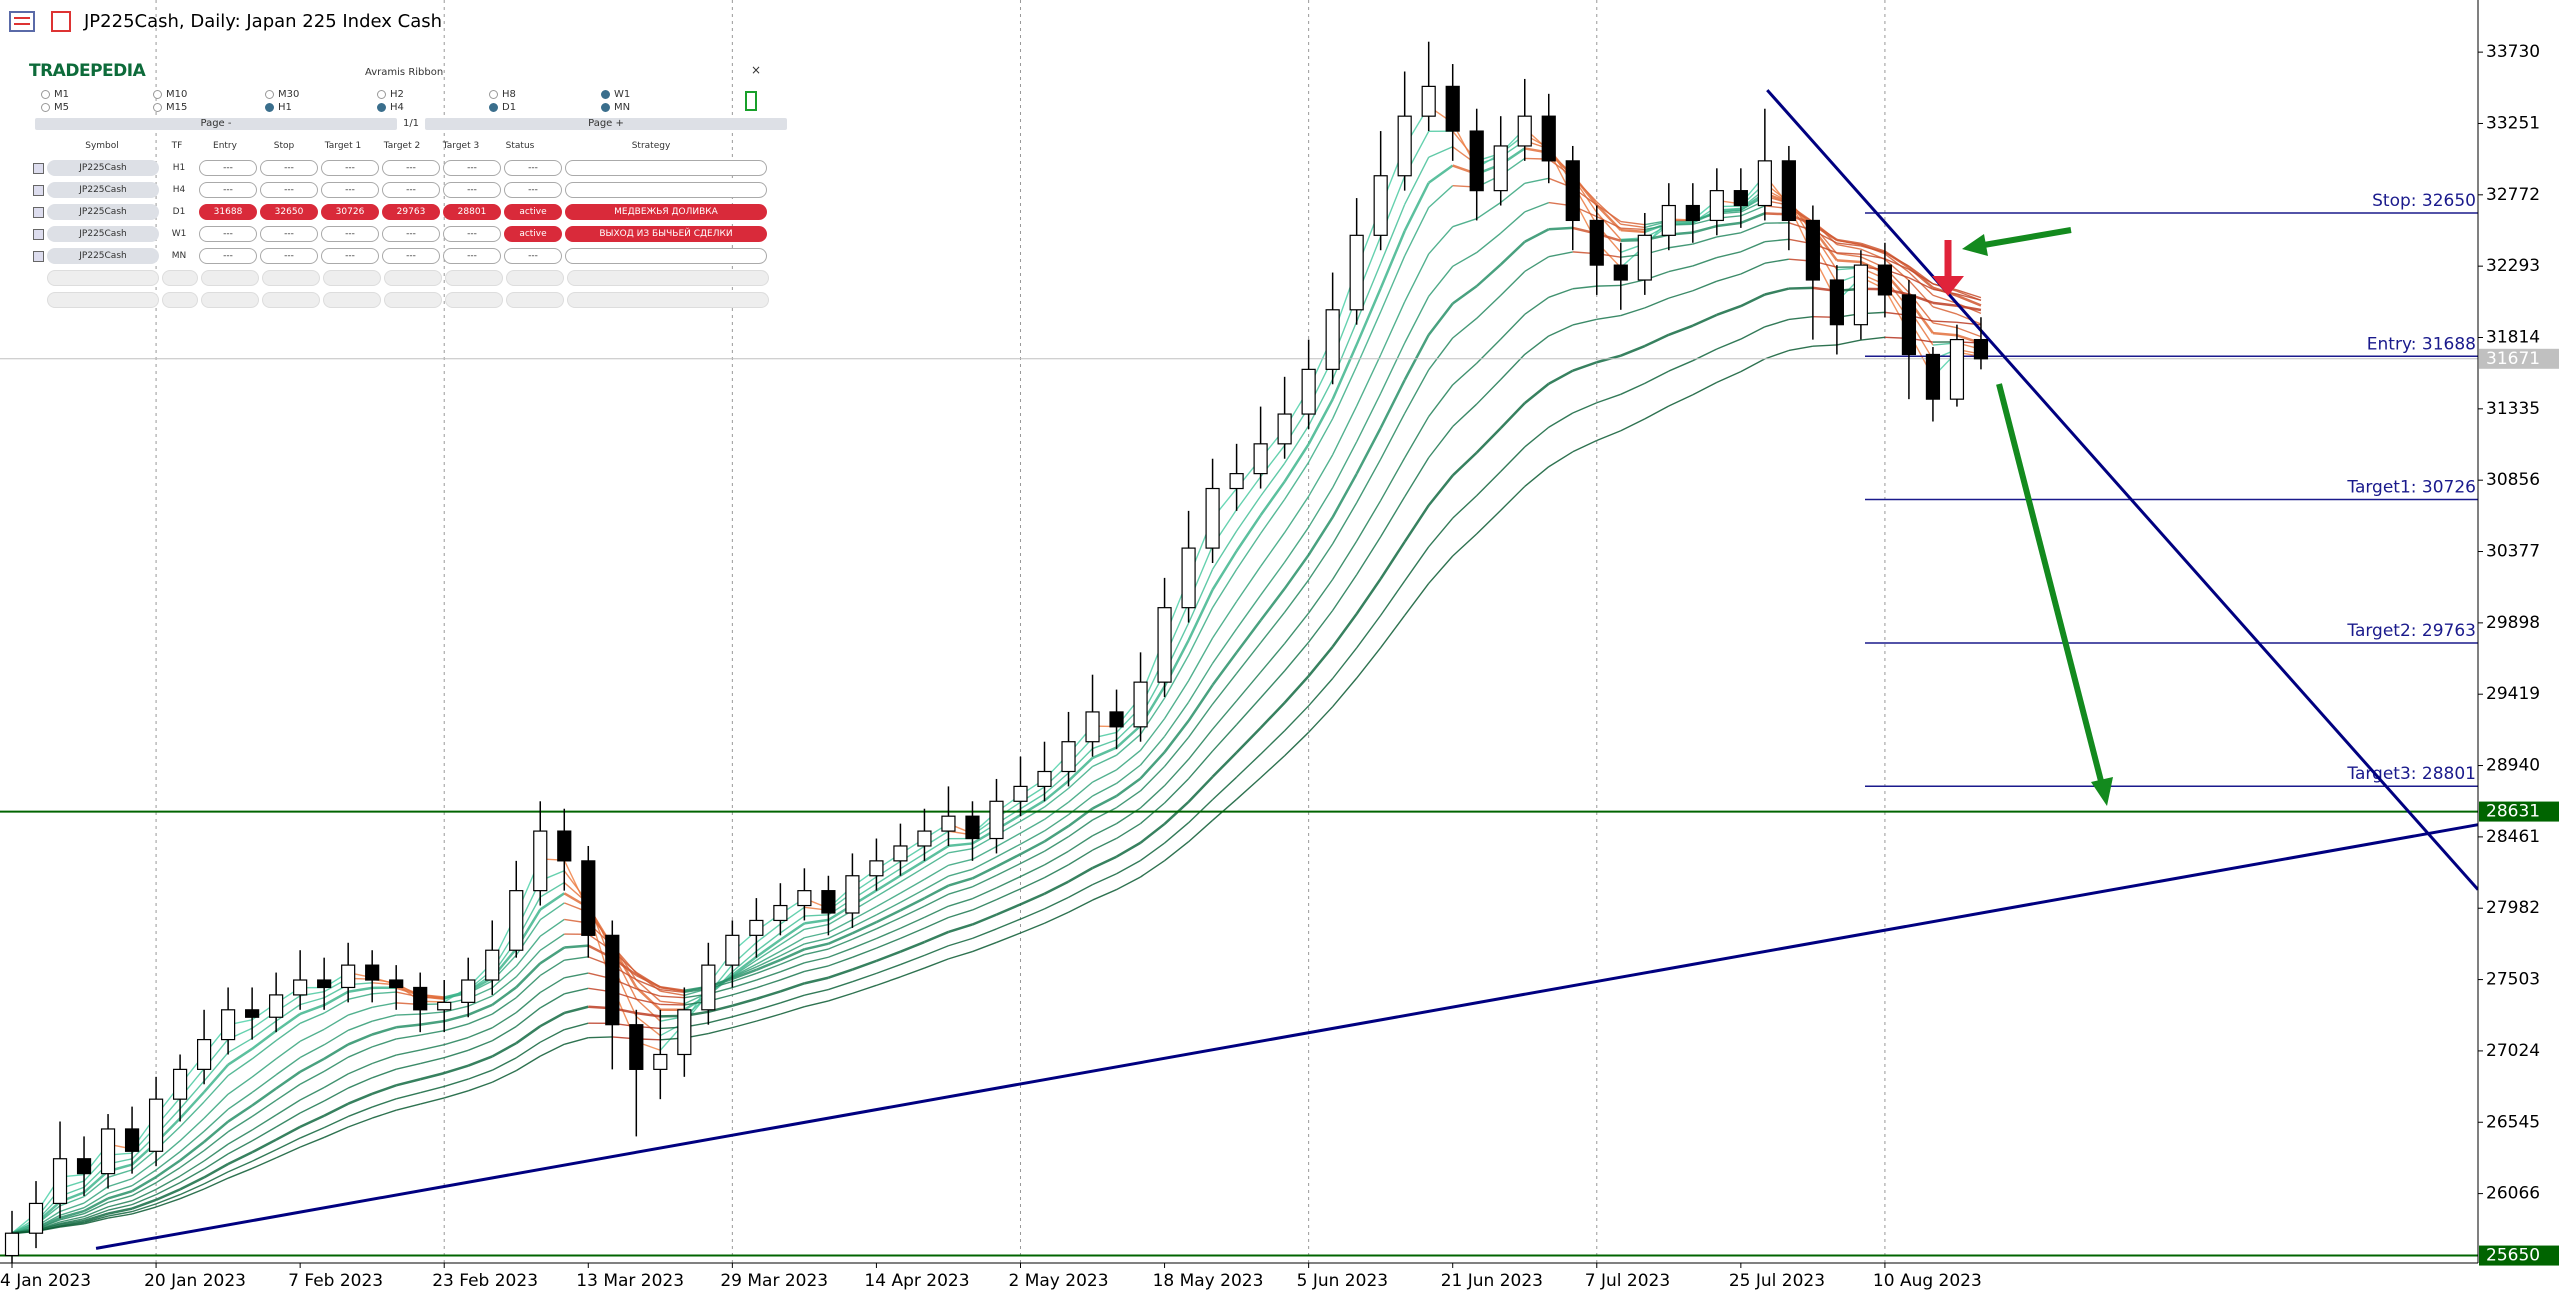 The width and height of the screenshot is (2560, 1295). I want to click on radio-option: M15, so click(209, 107).